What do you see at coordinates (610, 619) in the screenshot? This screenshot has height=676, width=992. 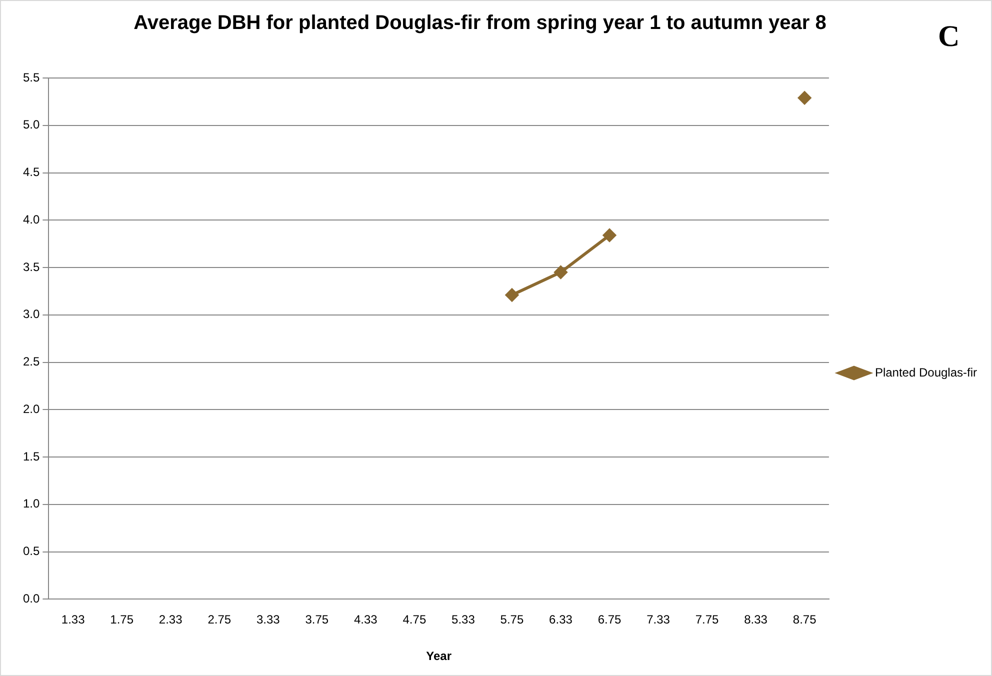 I see `x-tick-label: 6.75` at bounding box center [610, 619].